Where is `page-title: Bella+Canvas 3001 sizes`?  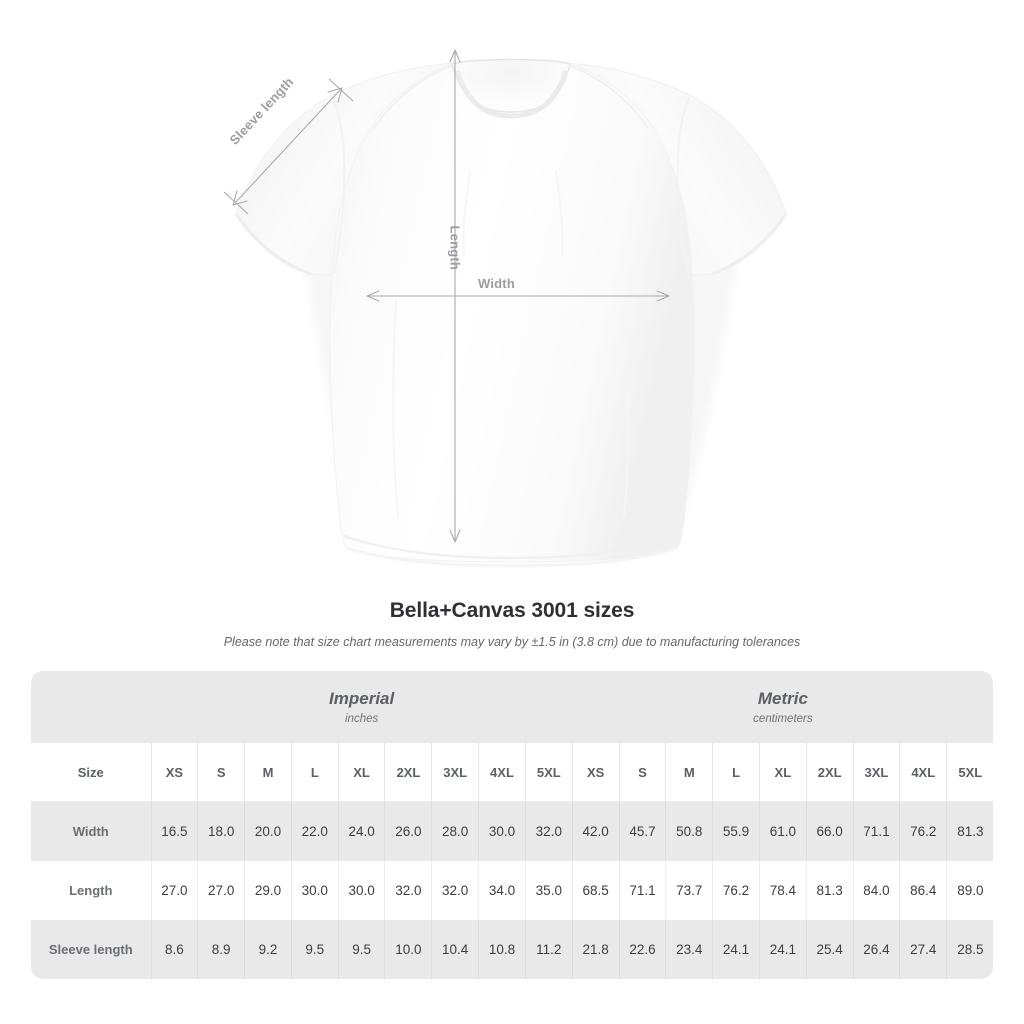
page-title: Bella+Canvas 3001 sizes is located at coordinates (512, 610).